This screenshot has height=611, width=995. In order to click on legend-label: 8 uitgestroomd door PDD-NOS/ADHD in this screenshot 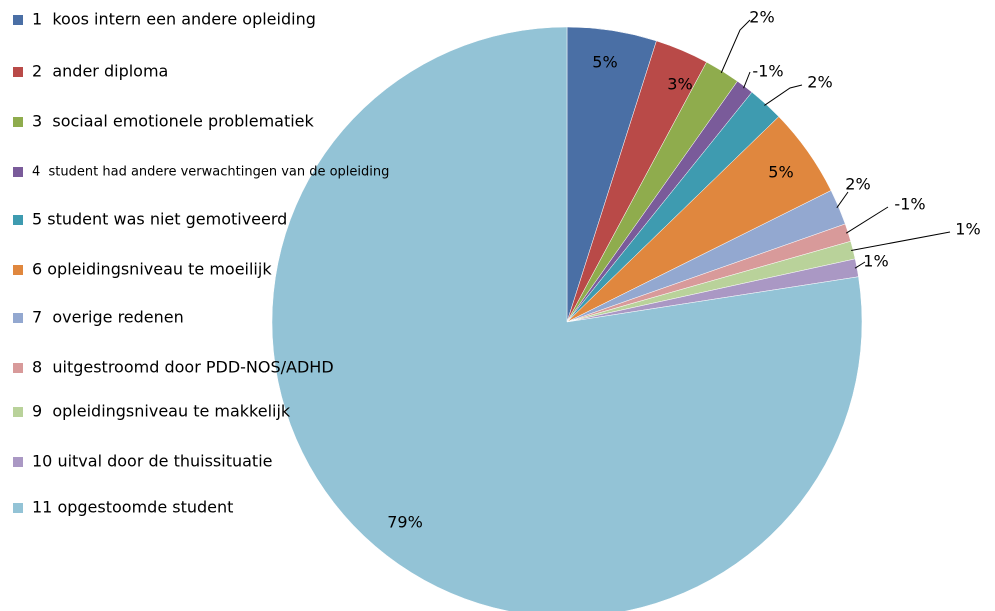, I will do `click(183, 367)`.